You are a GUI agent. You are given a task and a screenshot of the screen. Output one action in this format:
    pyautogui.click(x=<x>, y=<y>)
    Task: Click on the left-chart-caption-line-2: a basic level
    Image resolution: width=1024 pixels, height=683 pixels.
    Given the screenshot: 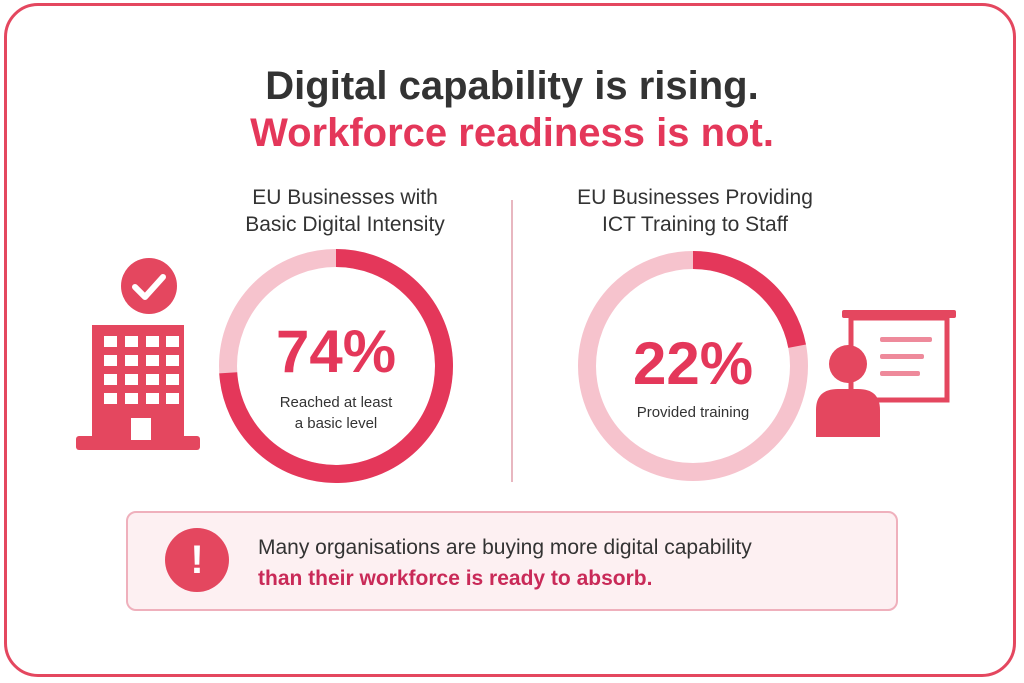 What is the action you would take?
    pyautogui.click(x=336, y=423)
    